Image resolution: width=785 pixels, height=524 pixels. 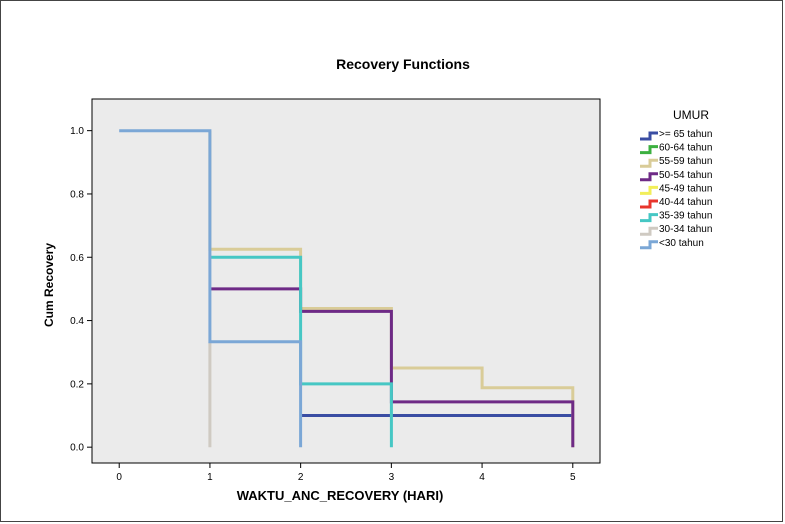 What do you see at coordinates (685, 161) in the screenshot?
I see `legend-label-2: 55-59 tahun` at bounding box center [685, 161].